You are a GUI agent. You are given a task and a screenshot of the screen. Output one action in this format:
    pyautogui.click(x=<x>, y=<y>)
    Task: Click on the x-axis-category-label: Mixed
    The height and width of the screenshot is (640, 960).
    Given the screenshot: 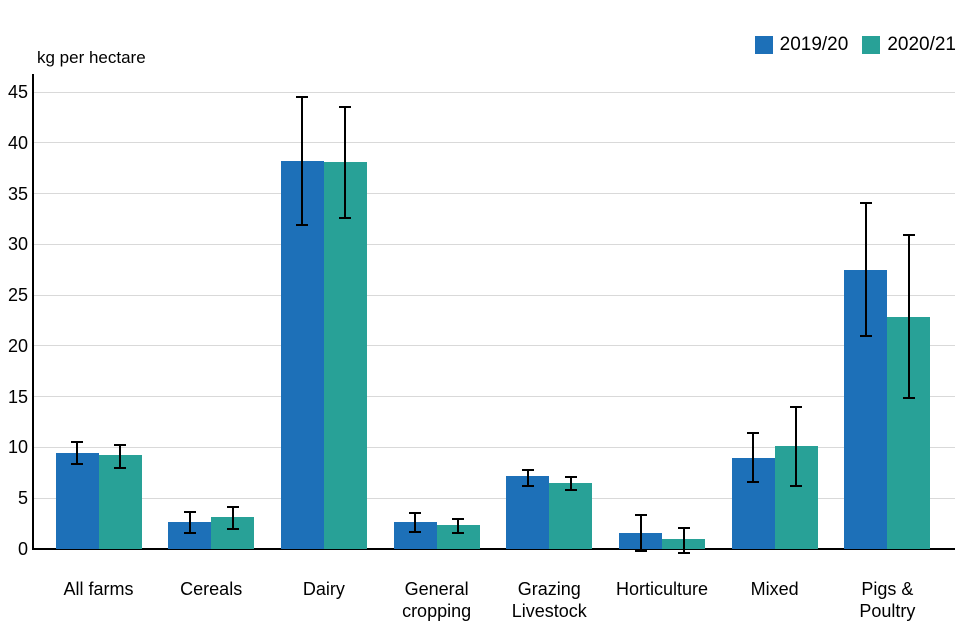 What is the action you would take?
    pyautogui.click(x=774, y=589)
    